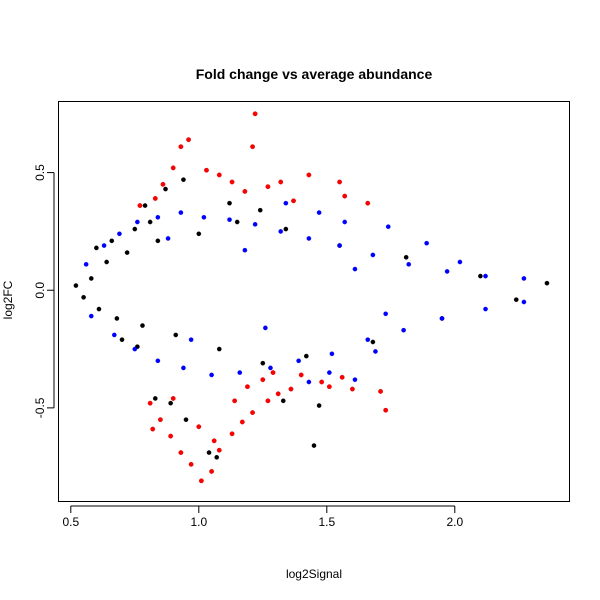 The image size is (600, 600). I want to click on y-axis-label: log2FC, so click(8, 299).